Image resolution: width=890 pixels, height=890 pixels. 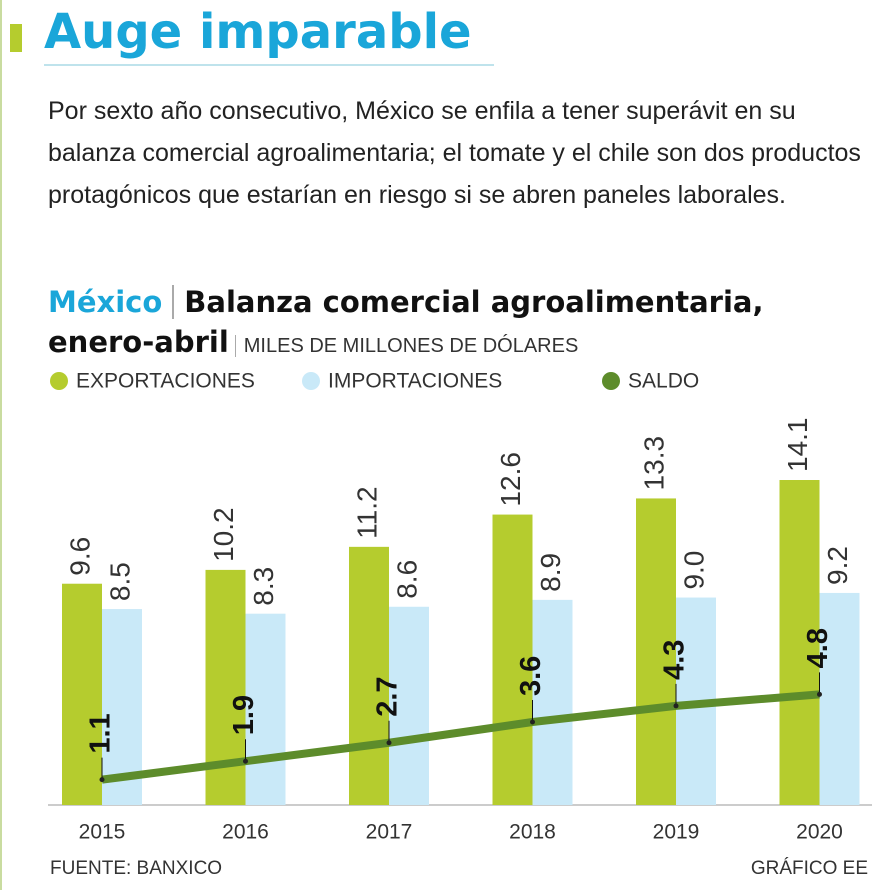 I want to click on x-tick-label: 2015, so click(x=102, y=832).